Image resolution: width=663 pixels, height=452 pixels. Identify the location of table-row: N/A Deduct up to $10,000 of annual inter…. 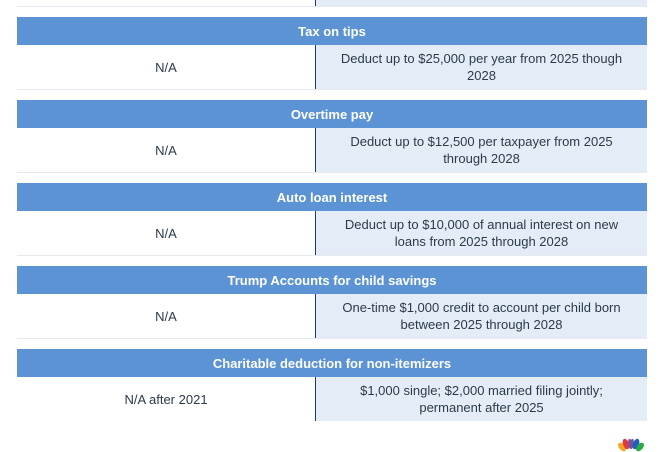
(332, 233).